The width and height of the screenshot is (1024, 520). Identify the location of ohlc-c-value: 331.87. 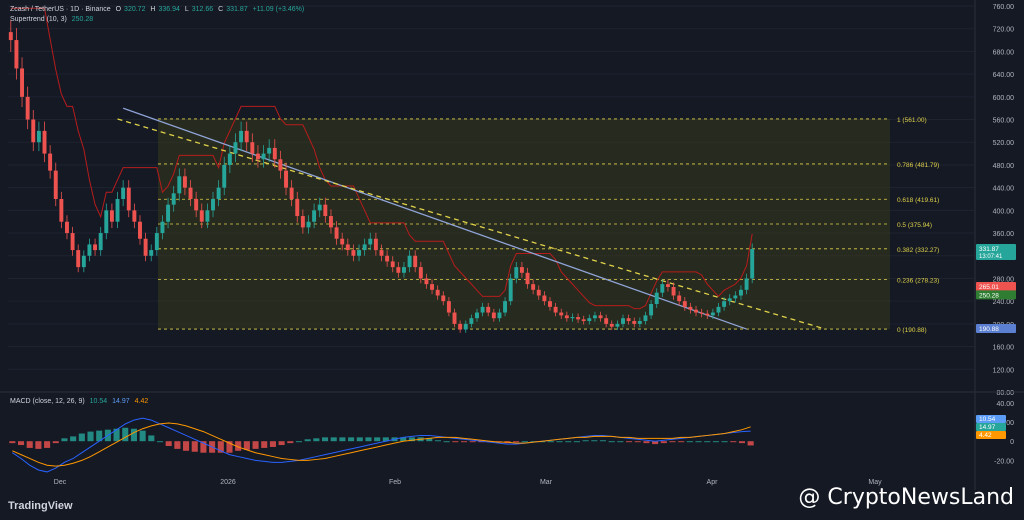
(237, 9).